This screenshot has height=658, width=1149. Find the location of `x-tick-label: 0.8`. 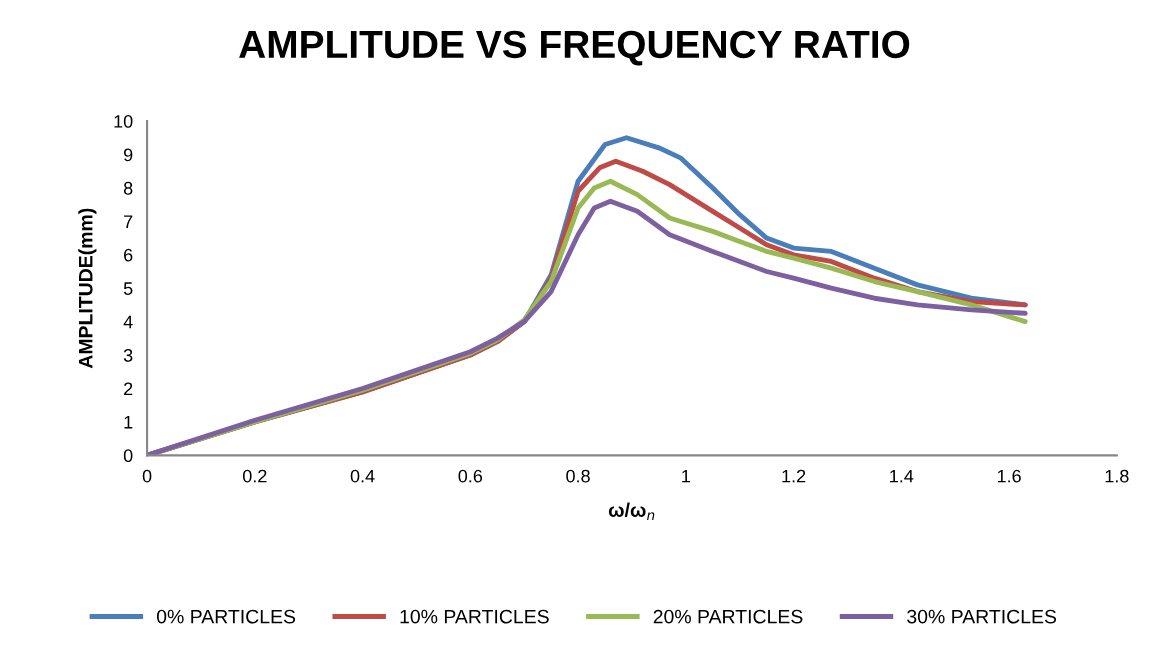

x-tick-label: 0.8 is located at coordinates (578, 476).